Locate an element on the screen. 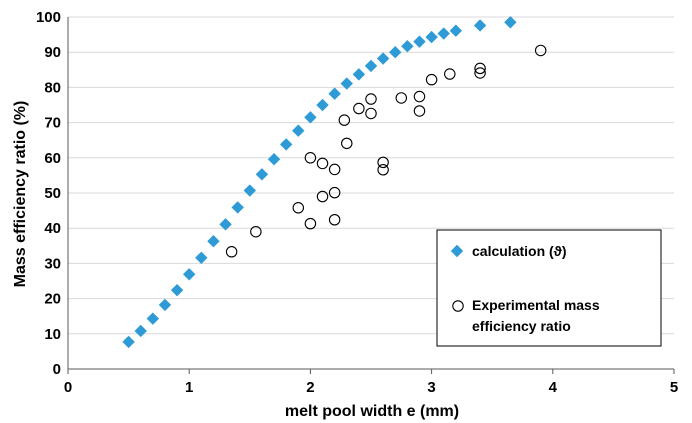 This screenshot has width=692, height=423. y-tick-label: 20 is located at coordinates (52, 299).